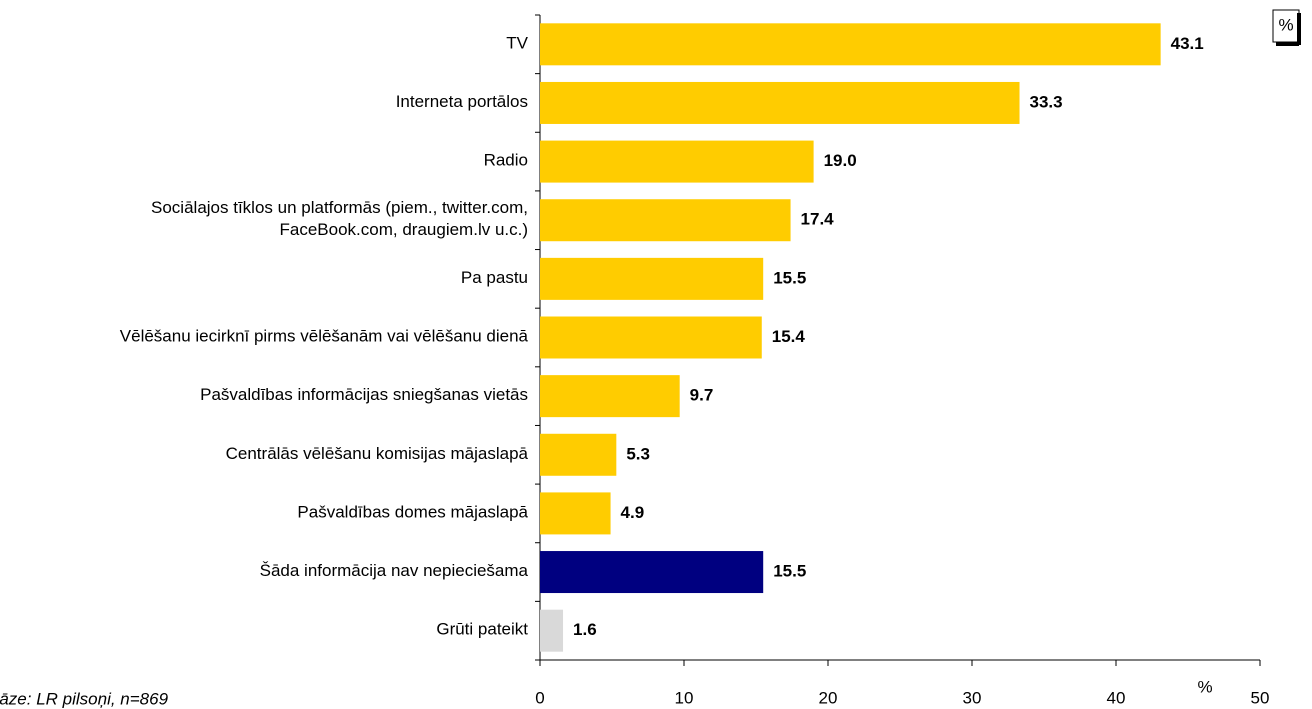 The image size is (1312, 709). I want to click on y-tick-label: TV, so click(517, 43).